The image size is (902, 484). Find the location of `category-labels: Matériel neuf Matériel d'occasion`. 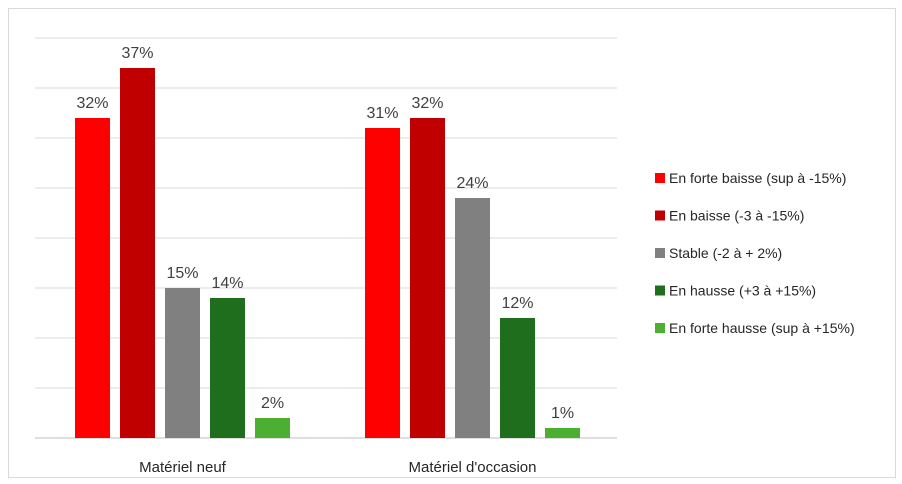

category-labels: Matériel neuf Matériel d'occasion is located at coordinates (337, 467).